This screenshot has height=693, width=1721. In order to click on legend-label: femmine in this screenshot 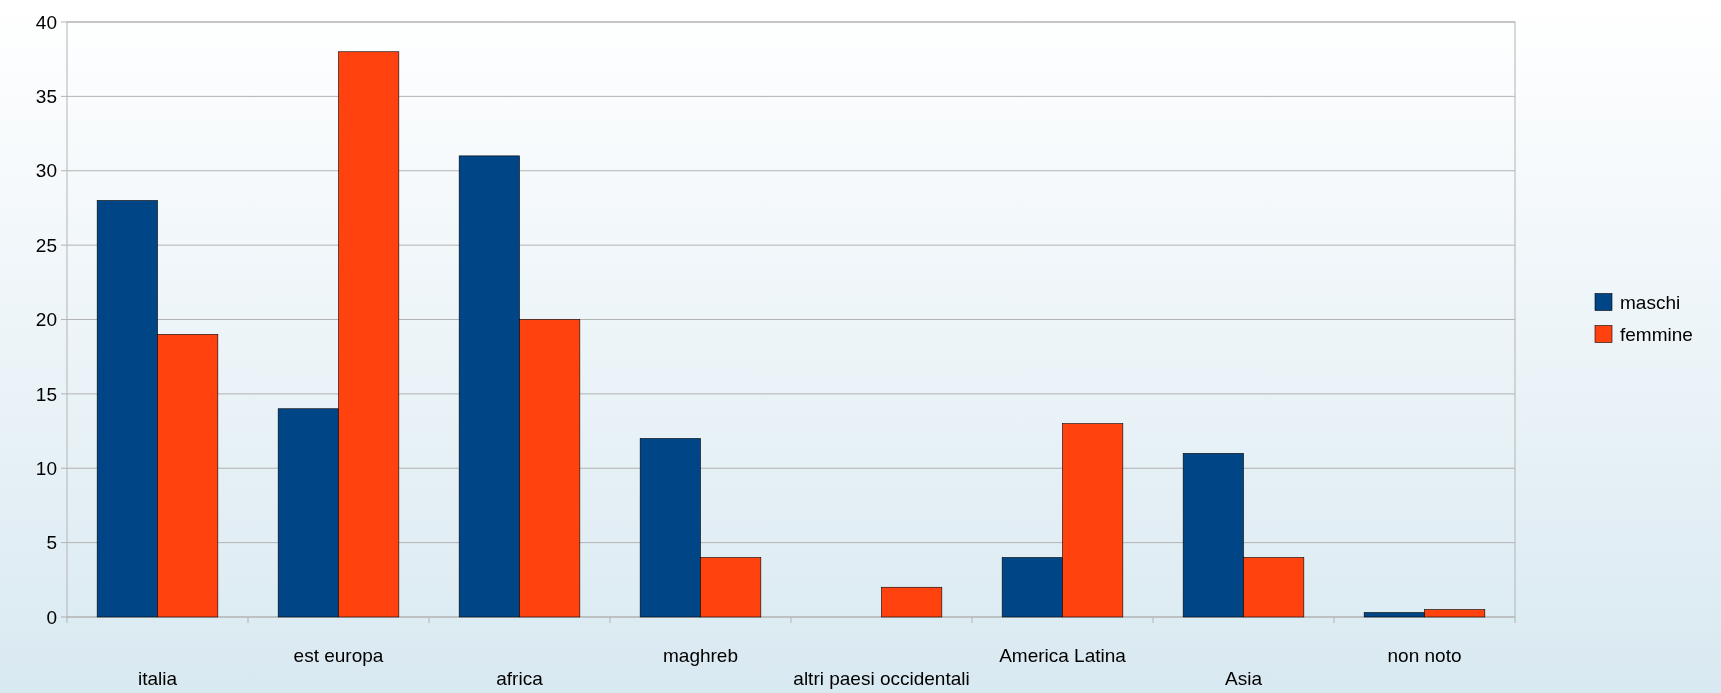, I will do `click(1656, 335)`.